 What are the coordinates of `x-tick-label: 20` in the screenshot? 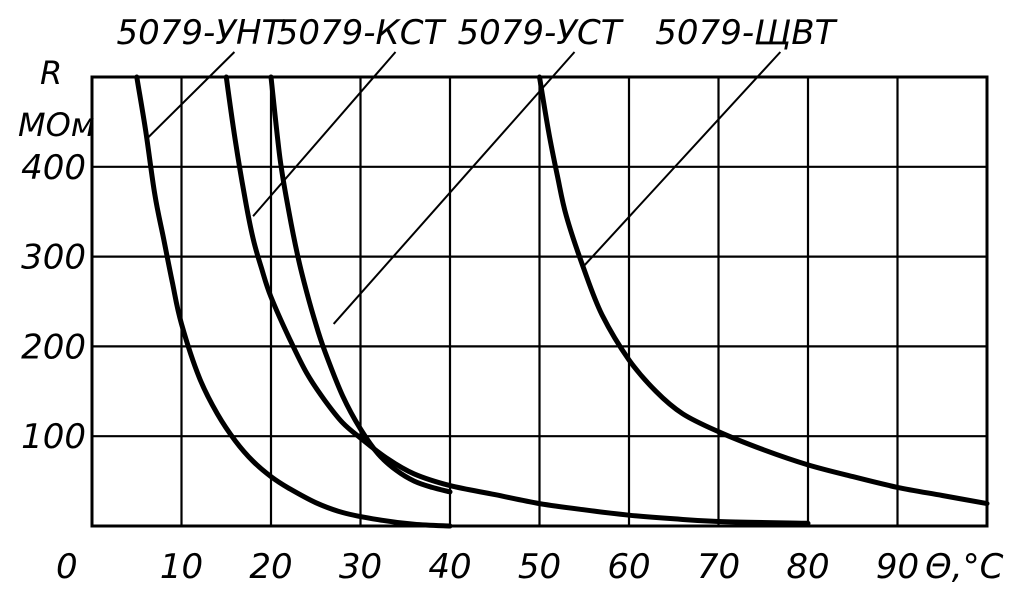 It's located at (270, 567).